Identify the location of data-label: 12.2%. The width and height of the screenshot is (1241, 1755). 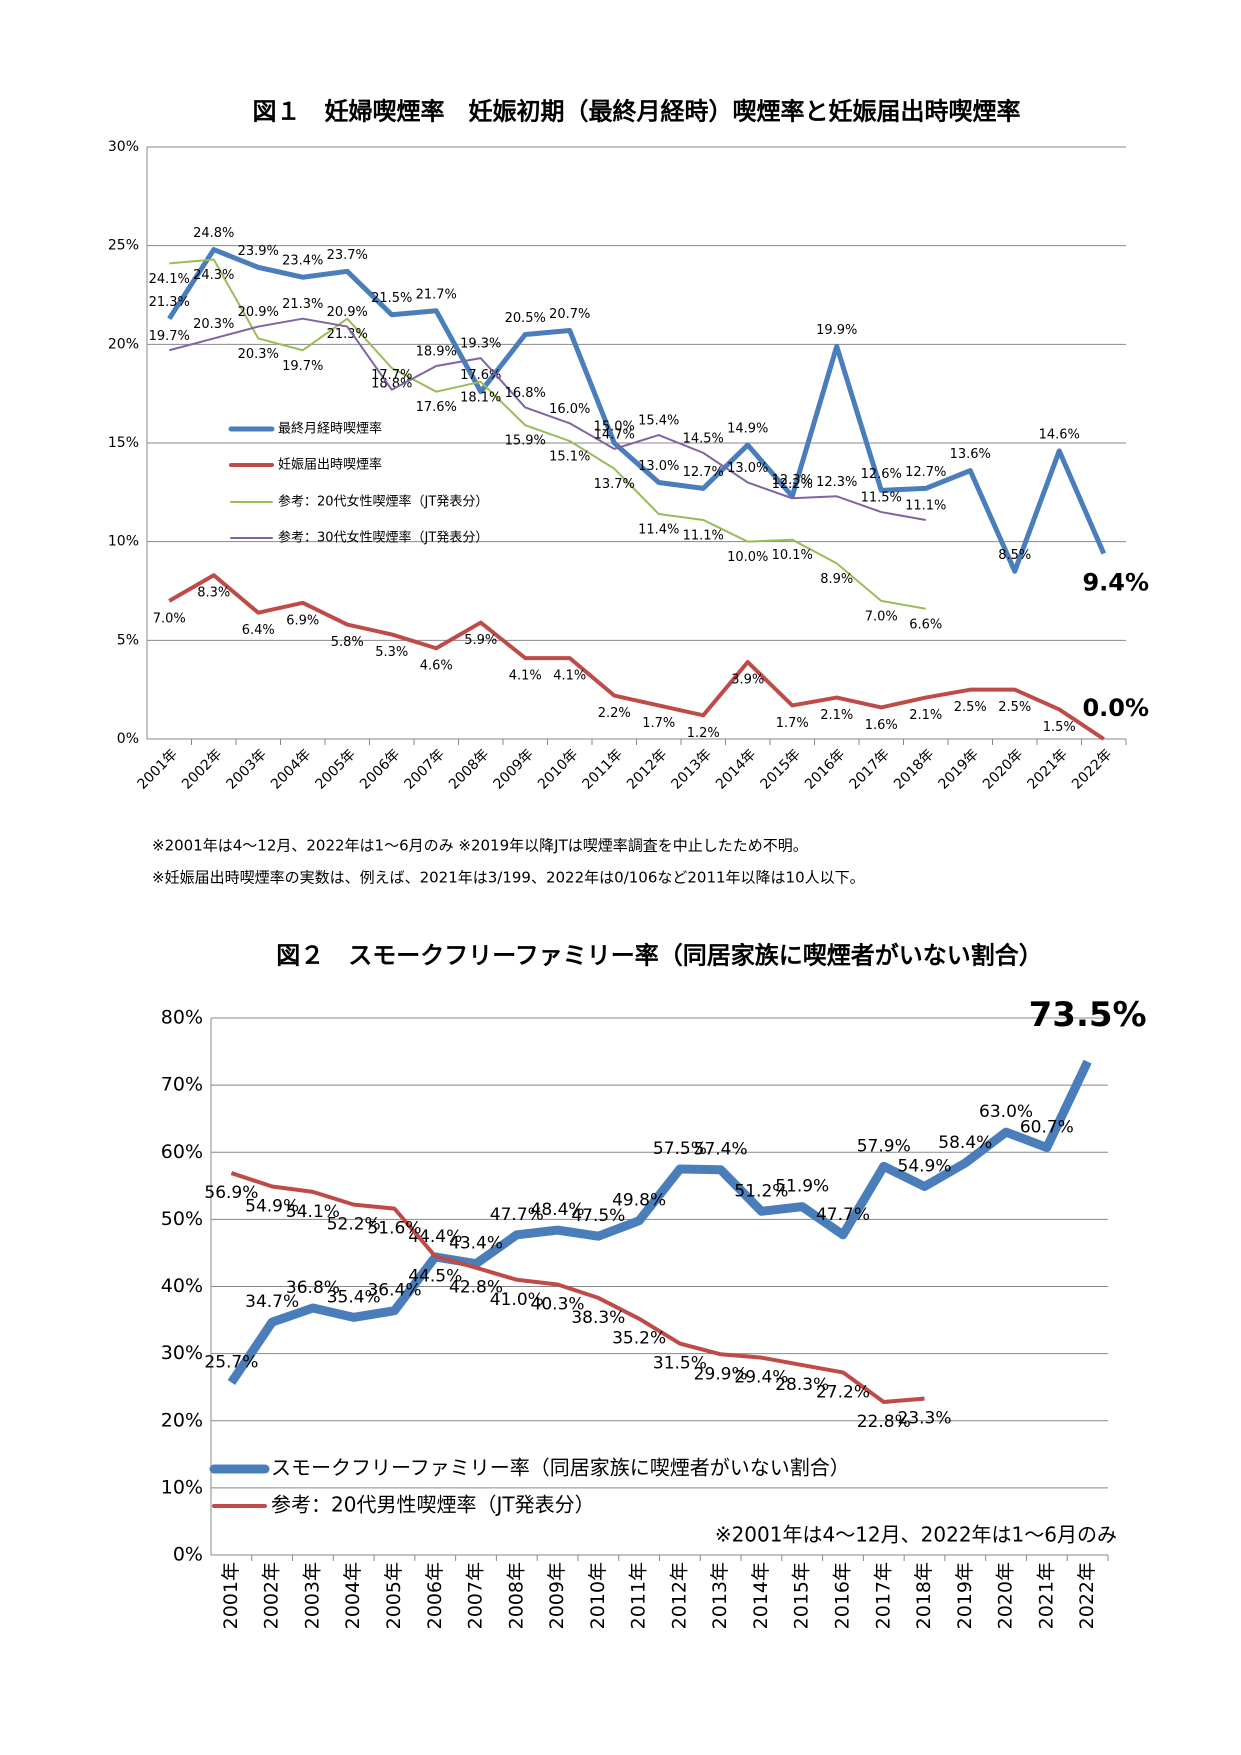
(792, 484).